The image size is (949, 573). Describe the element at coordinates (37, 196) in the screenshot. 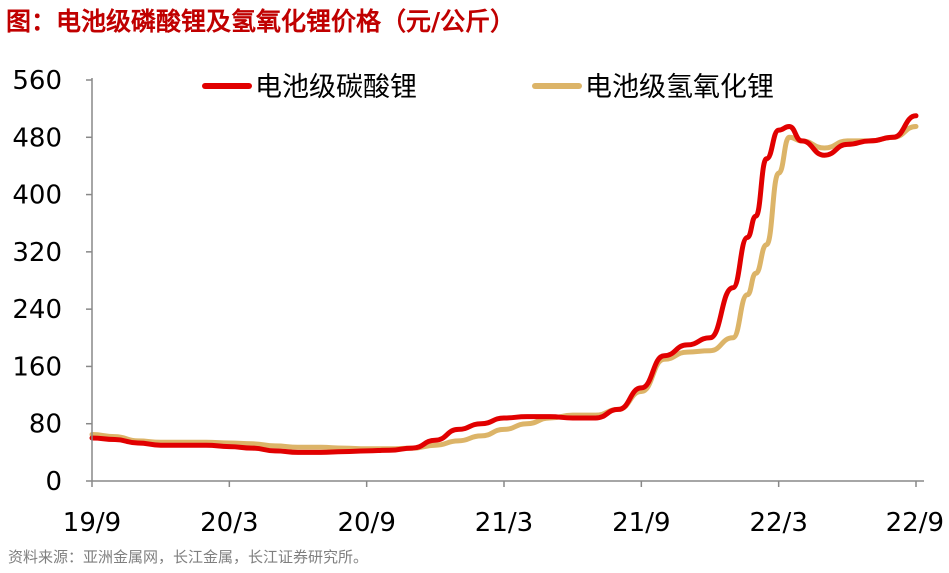

I see `y-tick-label: 400` at that location.